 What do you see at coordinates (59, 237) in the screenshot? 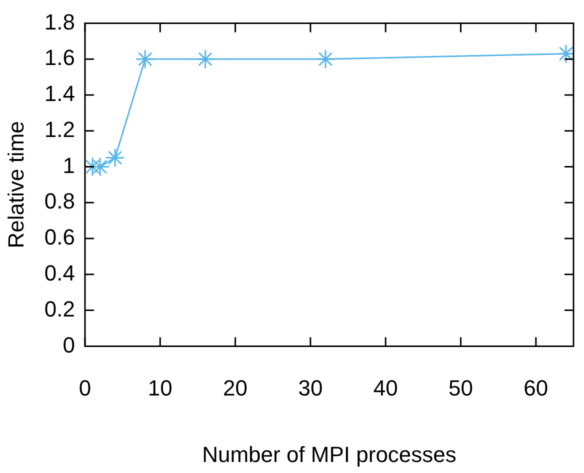
I see `y-tick-label: 0.6` at bounding box center [59, 237].